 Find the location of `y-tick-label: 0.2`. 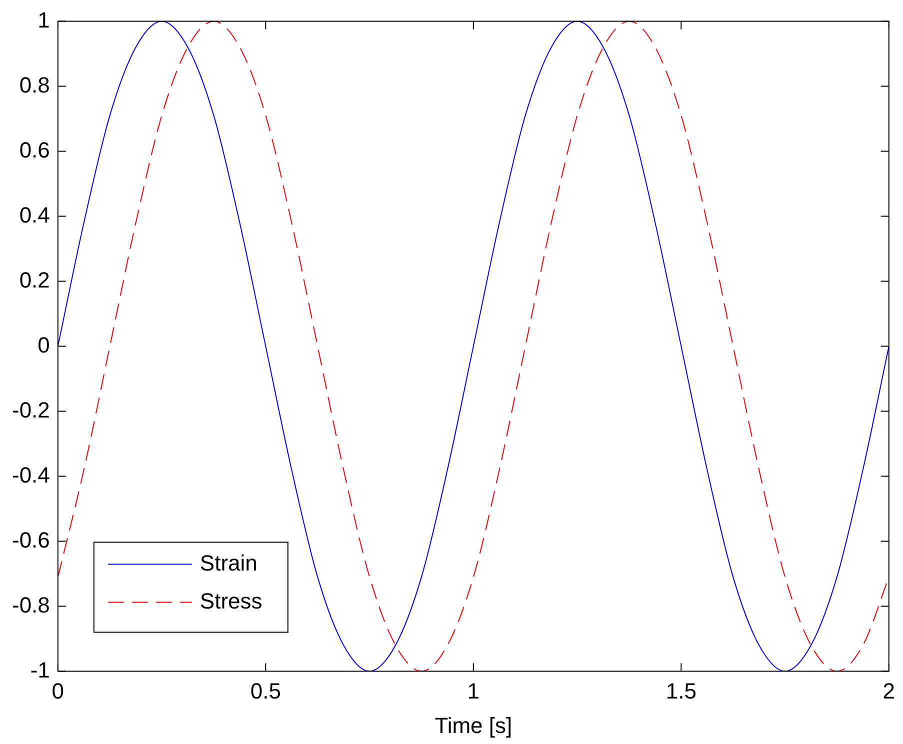

y-tick-label: 0.2 is located at coordinates (34, 279).